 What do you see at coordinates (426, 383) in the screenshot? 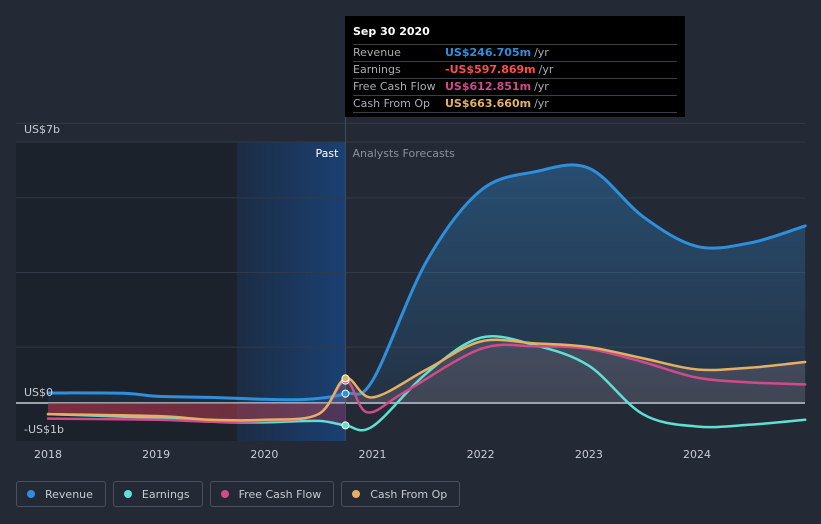
I see `free-cash-flow-line` at bounding box center [426, 383].